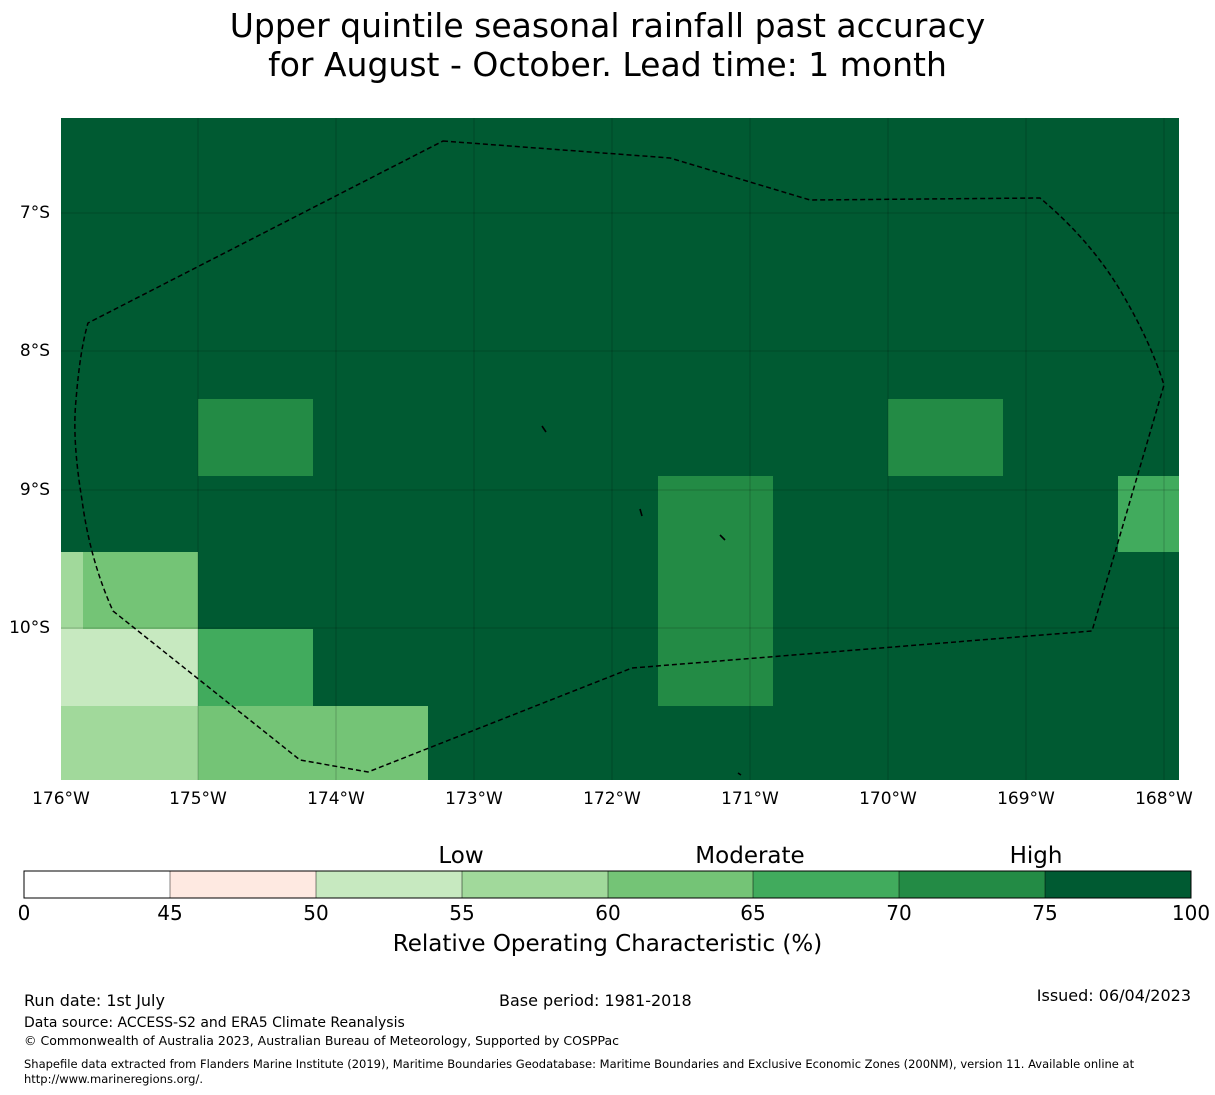 This screenshot has height=1095, width=1215. I want to click on title-line-2: for August - October. Lead time: 1 month, so click(607, 64).